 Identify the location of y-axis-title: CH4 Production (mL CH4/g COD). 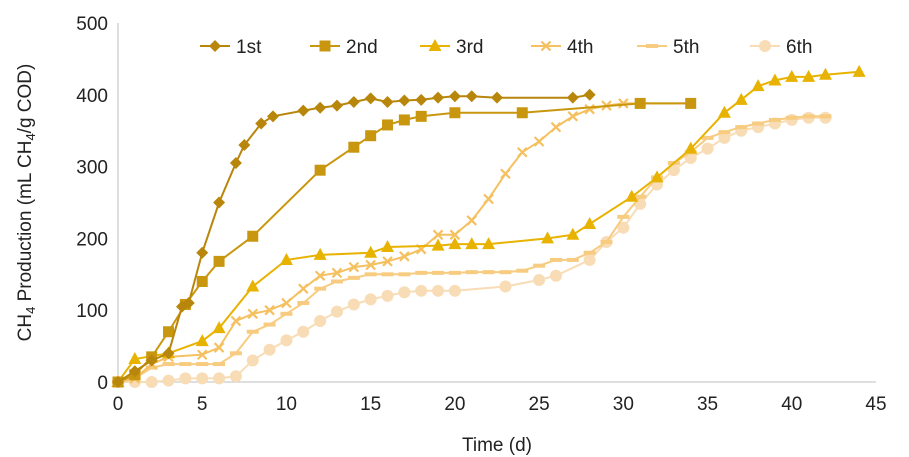
(26, 203).